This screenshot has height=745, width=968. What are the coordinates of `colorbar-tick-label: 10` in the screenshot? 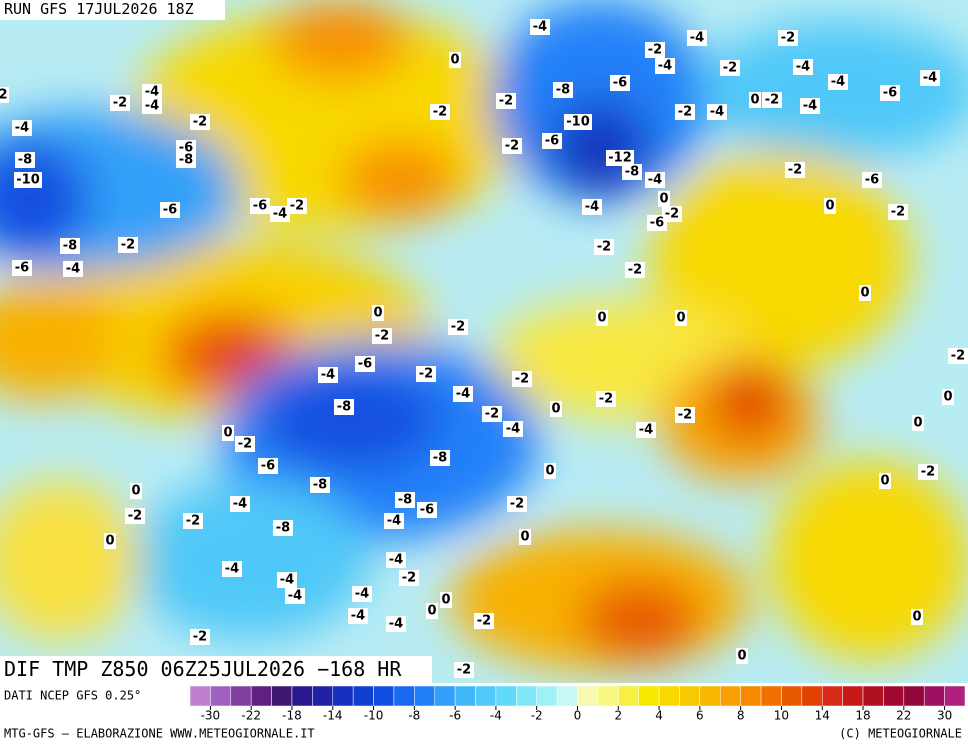 It's located at (781, 716).